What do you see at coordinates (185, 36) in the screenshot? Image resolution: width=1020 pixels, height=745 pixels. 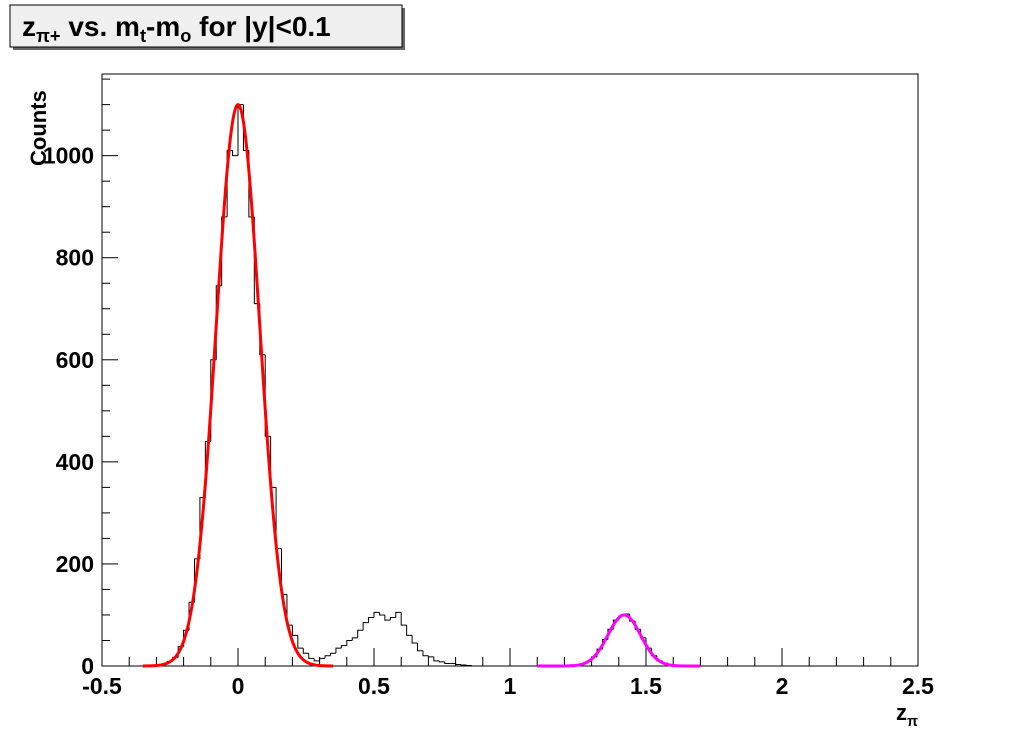 I see `subscript: o` at bounding box center [185, 36].